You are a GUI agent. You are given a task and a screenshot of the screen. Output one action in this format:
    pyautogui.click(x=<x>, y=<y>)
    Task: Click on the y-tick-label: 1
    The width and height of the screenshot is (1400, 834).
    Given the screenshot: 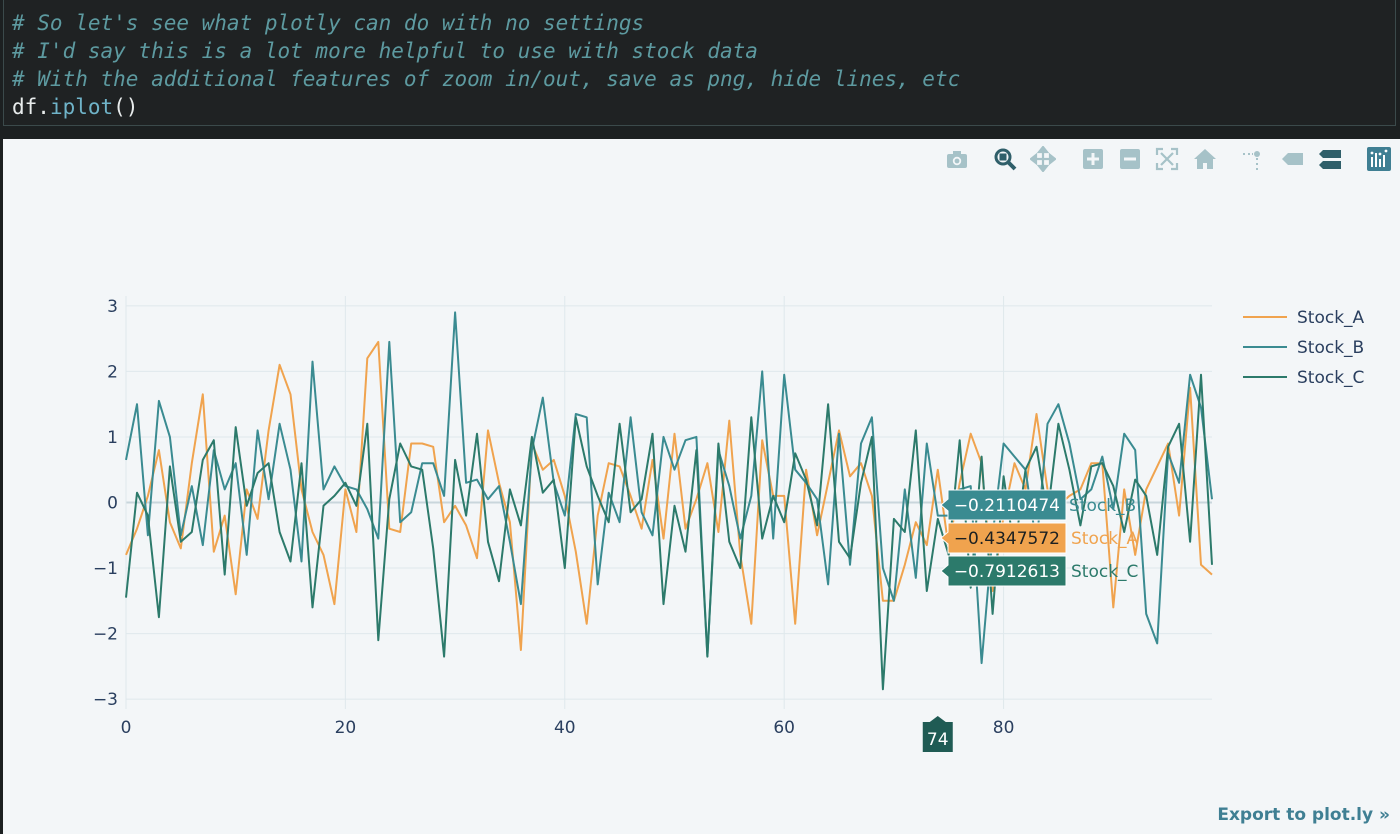 What is the action you would take?
    pyautogui.click(x=112, y=438)
    